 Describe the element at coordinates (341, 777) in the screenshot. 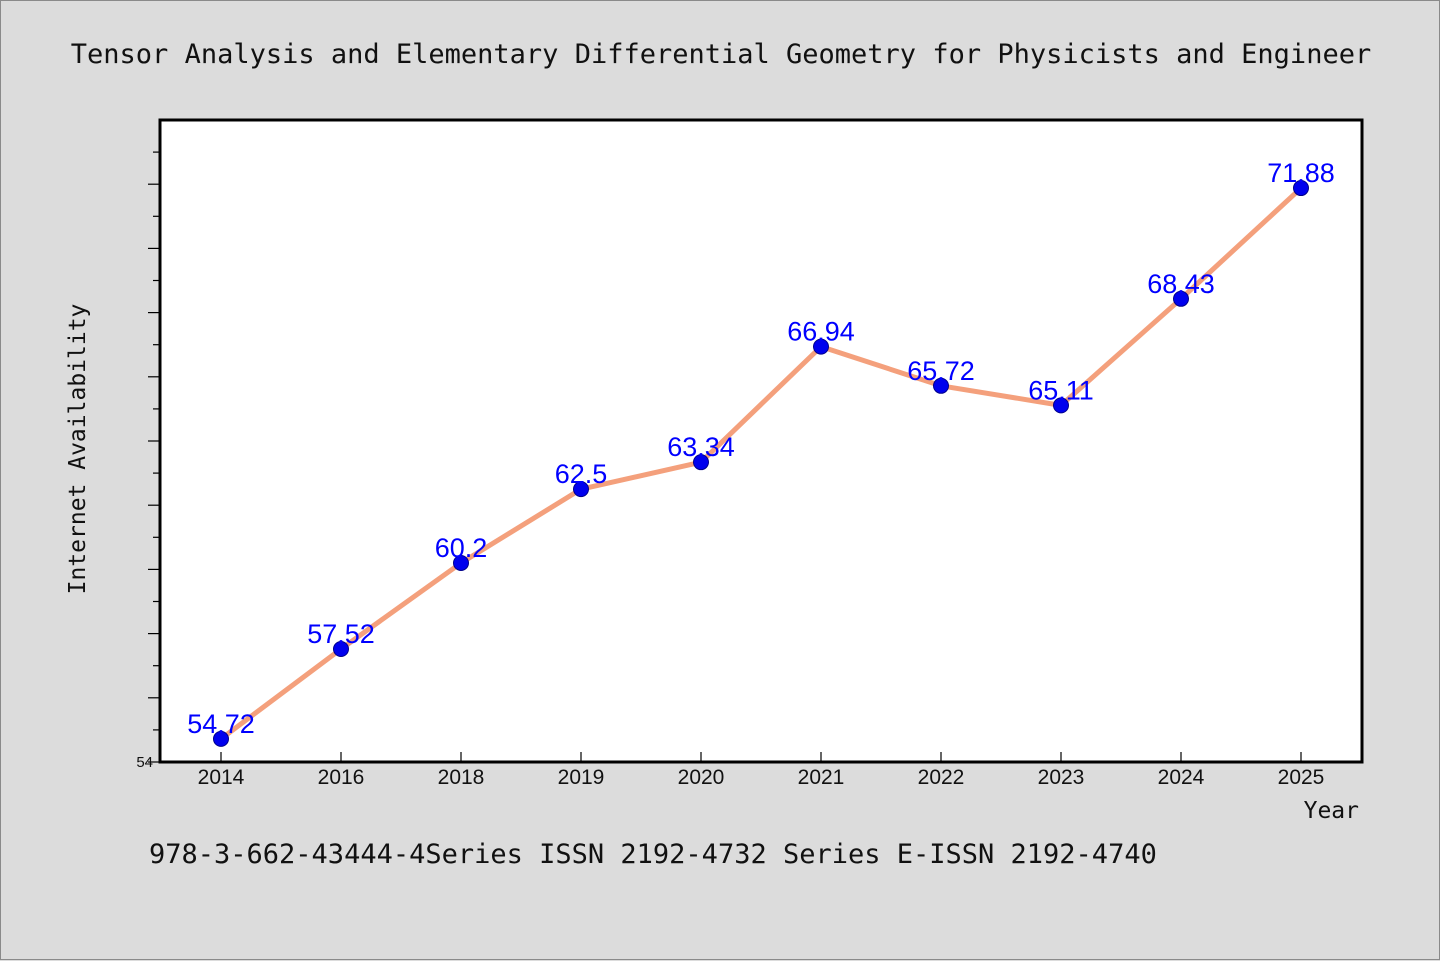

I see `x-tick-label: 2016` at that location.